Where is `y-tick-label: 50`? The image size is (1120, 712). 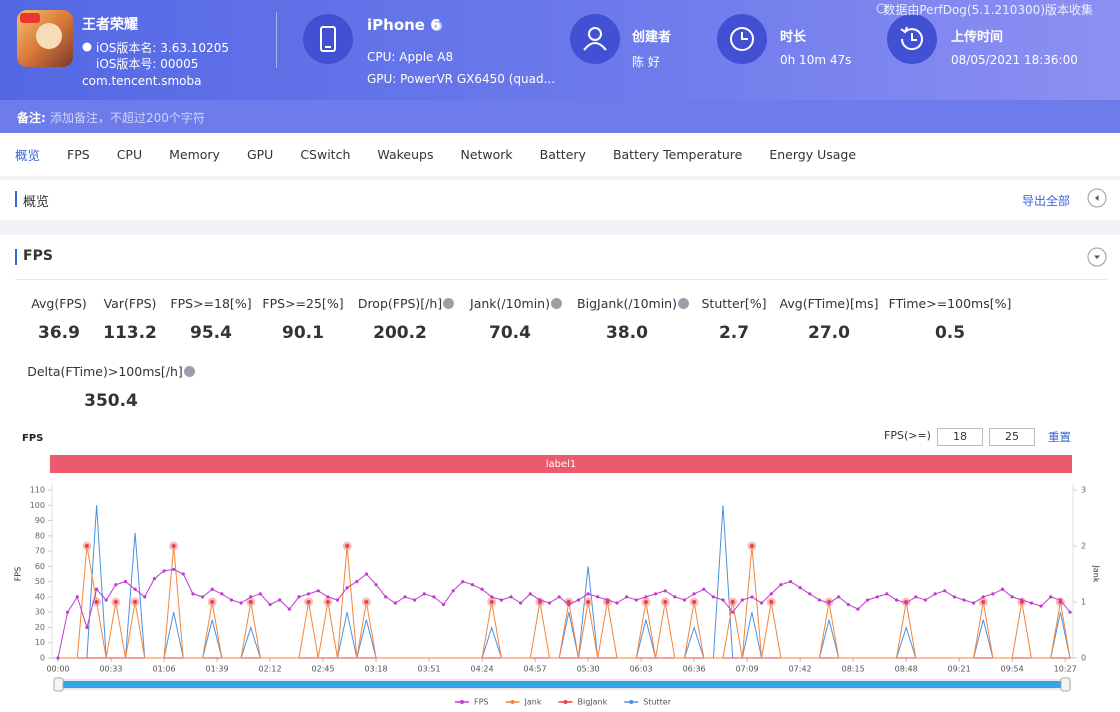 y-tick-label: 50 is located at coordinates (40, 581).